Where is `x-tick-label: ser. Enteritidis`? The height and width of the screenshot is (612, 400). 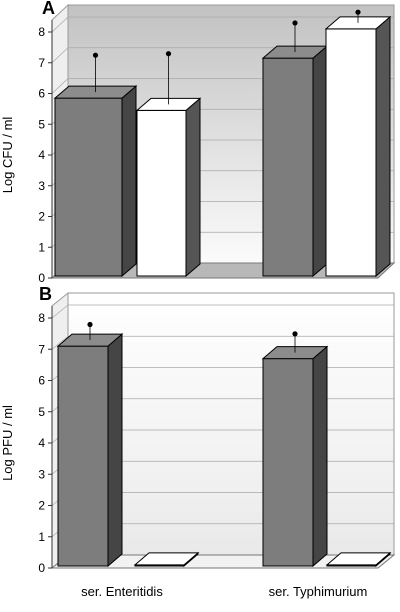 x-tick-label: ser. Enteritidis is located at coordinates (122, 591).